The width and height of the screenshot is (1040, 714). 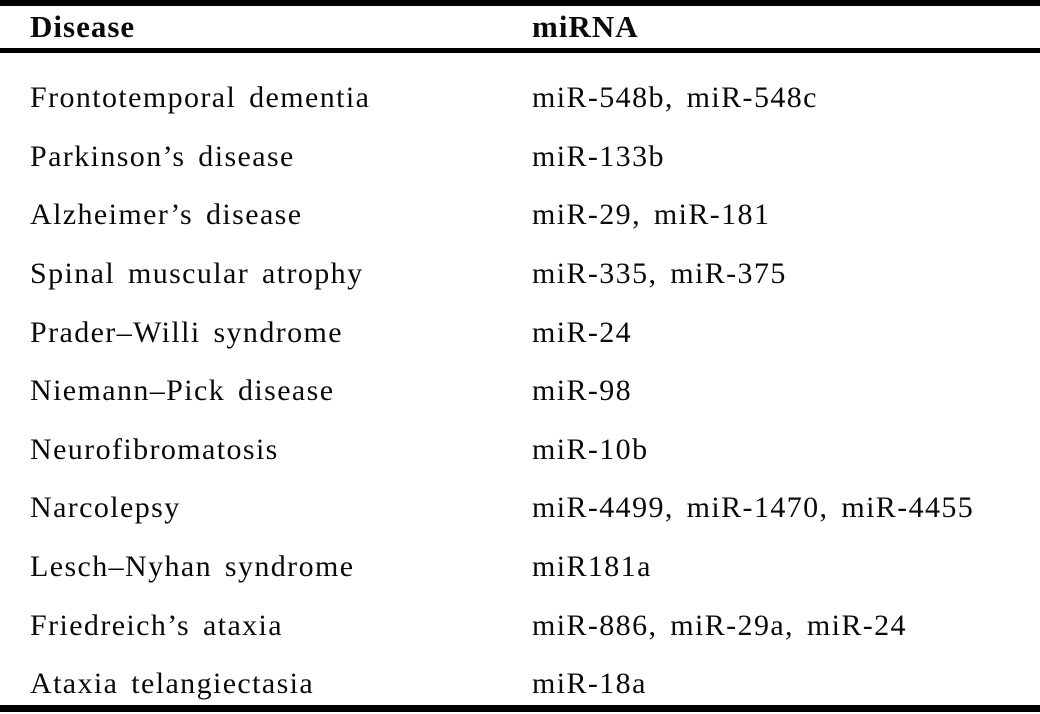 I want to click on mirna-cell: miR-335, miR-375, so click(x=659, y=274).